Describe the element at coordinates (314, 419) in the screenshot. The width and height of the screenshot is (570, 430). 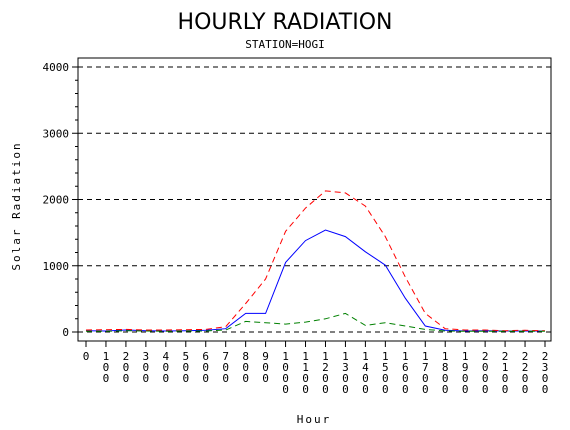
I see `x-axis-label: Hour` at that location.